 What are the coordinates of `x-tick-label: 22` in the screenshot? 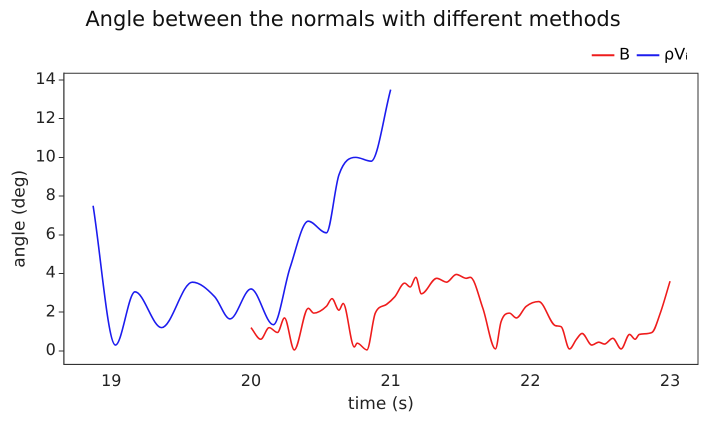 It's located at (530, 380).